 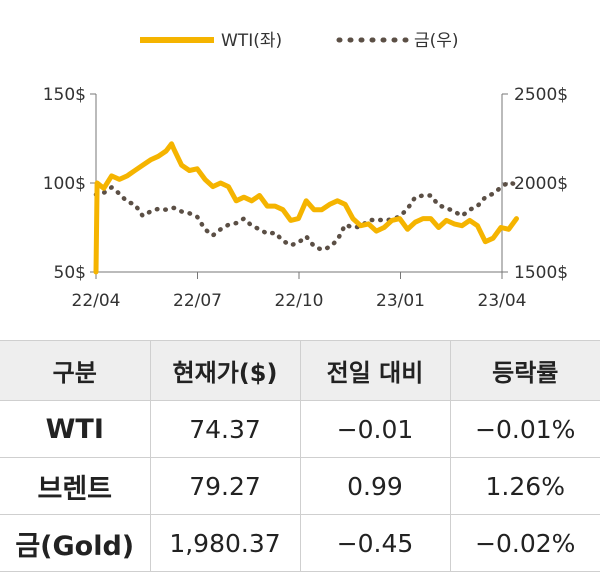 What do you see at coordinates (64, 184) in the screenshot?
I see `y-left-tick-label: 100$` at bounding box center [64, 184].